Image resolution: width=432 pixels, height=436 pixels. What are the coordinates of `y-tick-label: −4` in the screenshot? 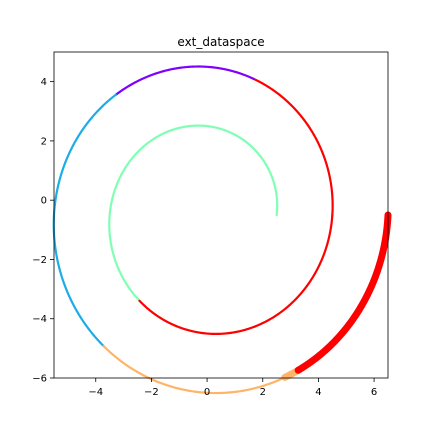 It's located at (39, 319).